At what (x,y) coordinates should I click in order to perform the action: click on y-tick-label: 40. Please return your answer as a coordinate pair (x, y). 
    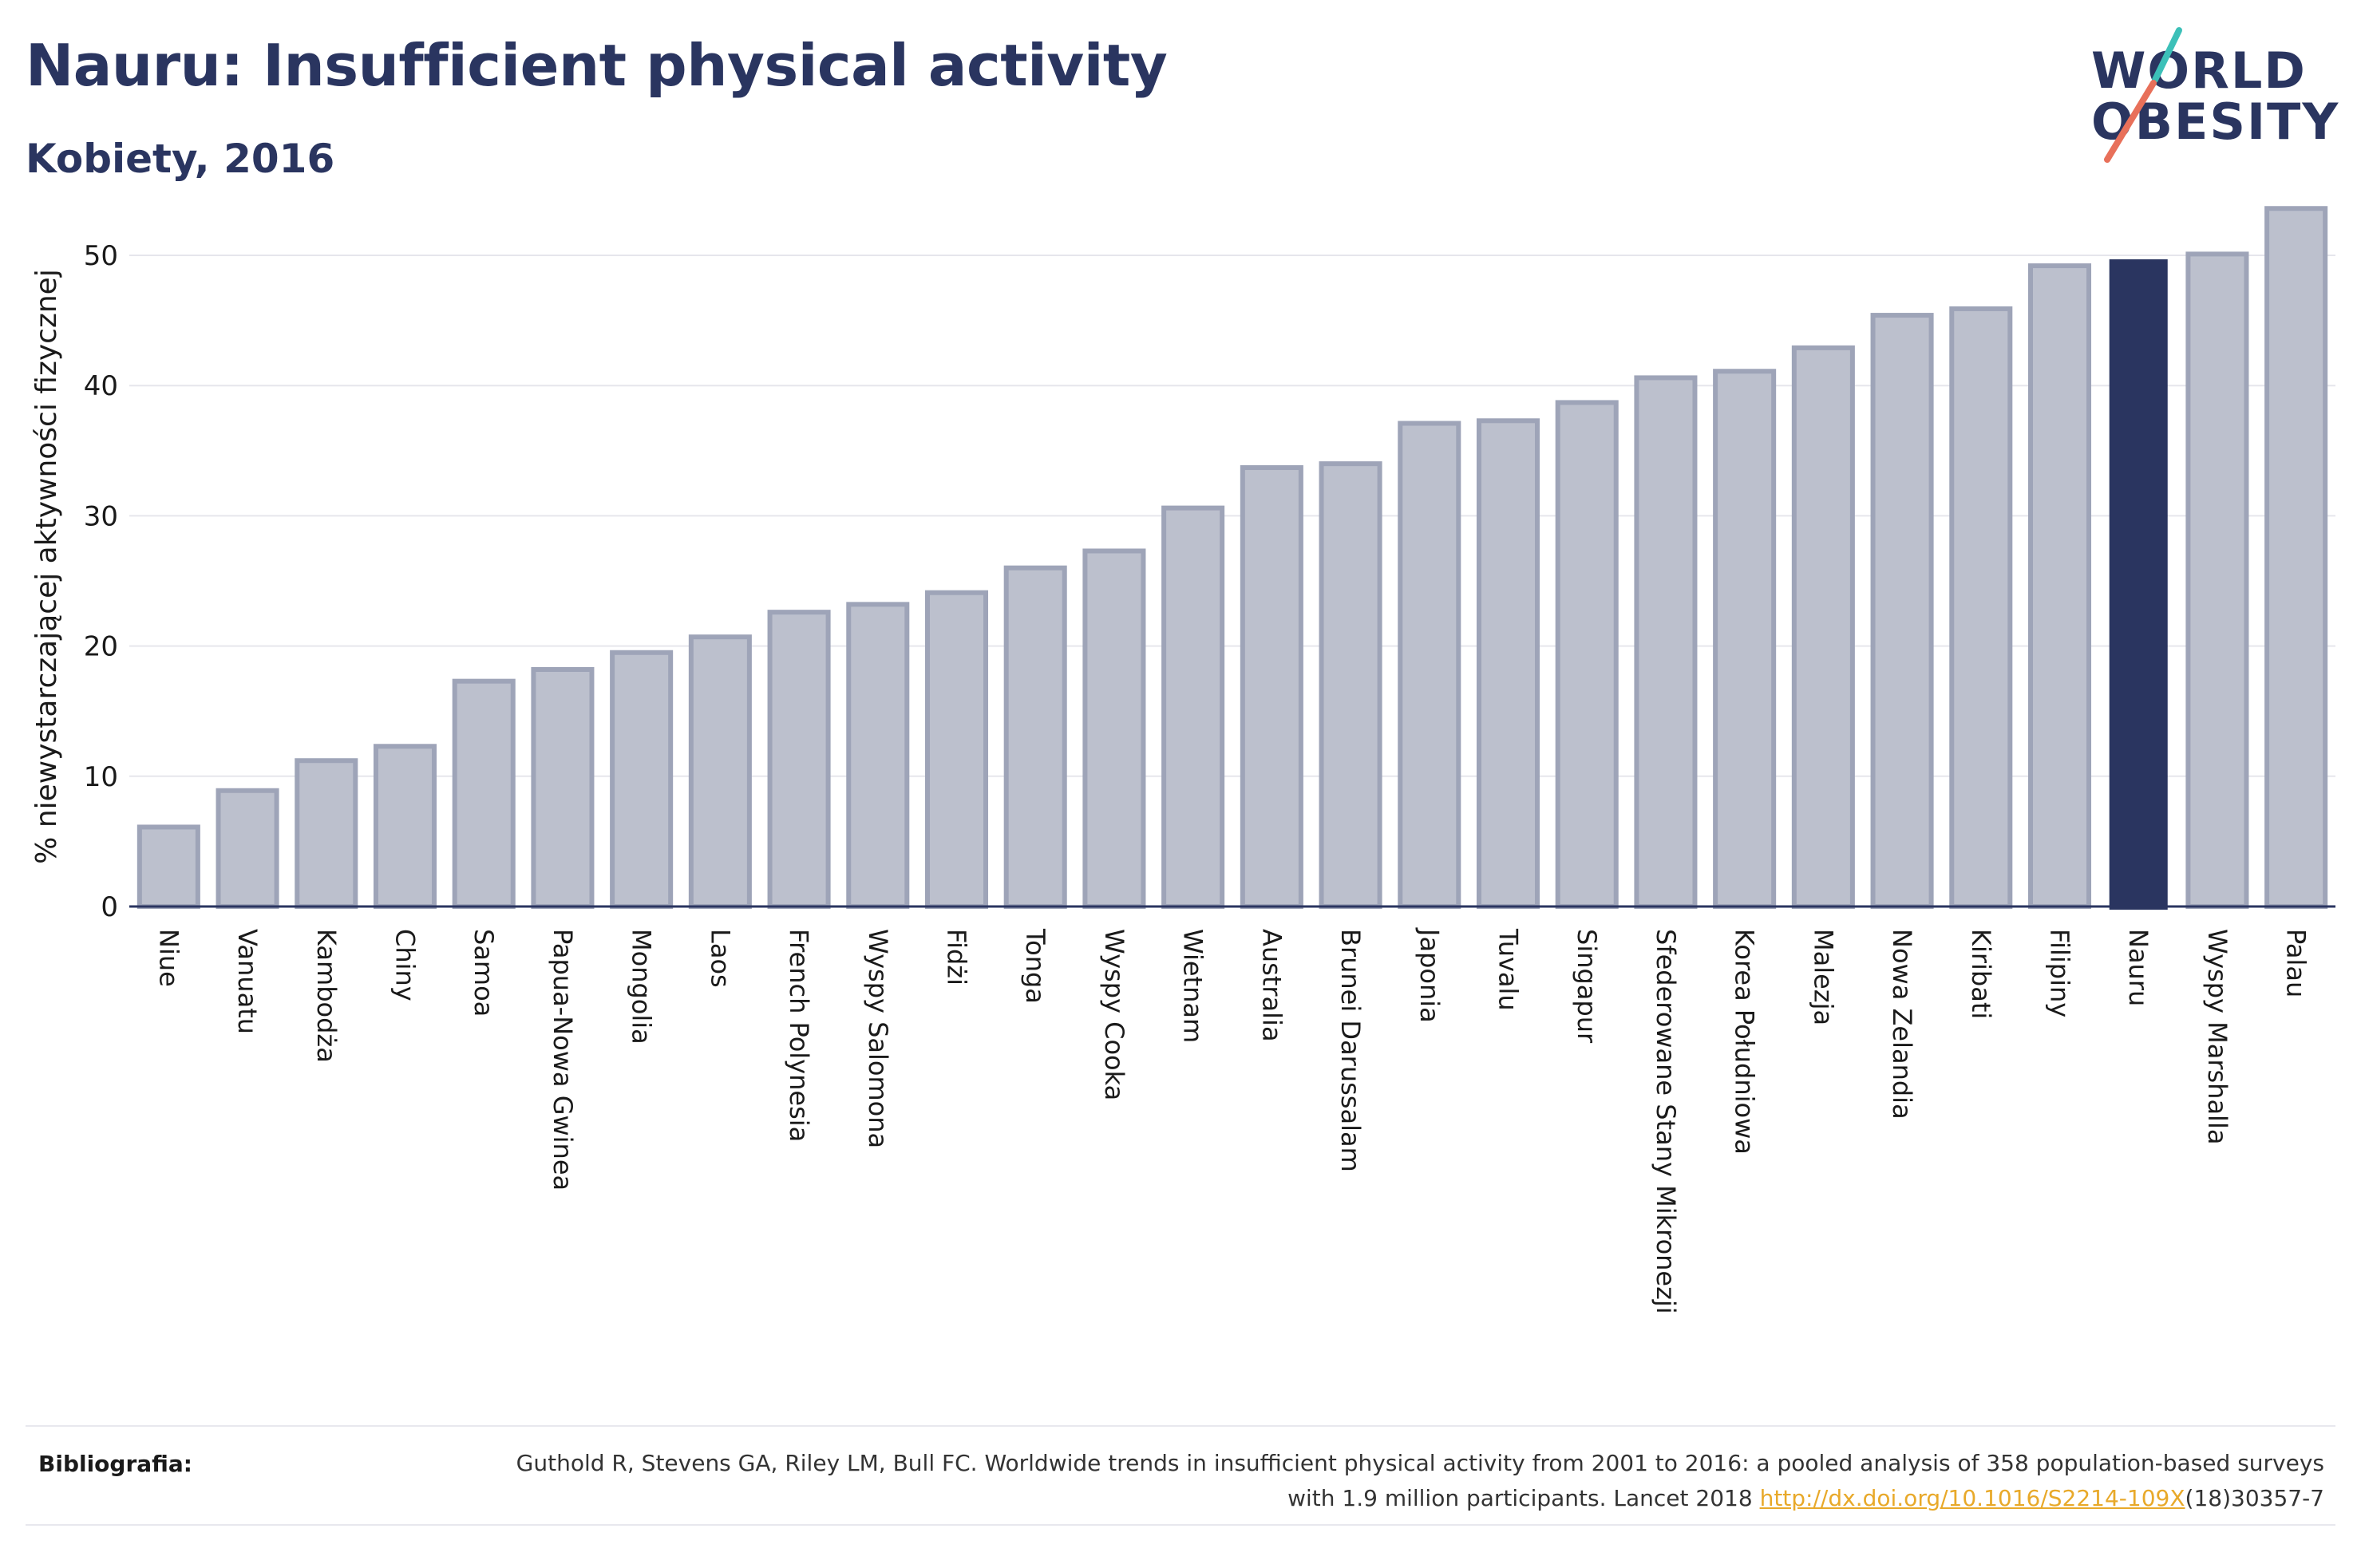
    Looking at the image, I should click on (101, 386).